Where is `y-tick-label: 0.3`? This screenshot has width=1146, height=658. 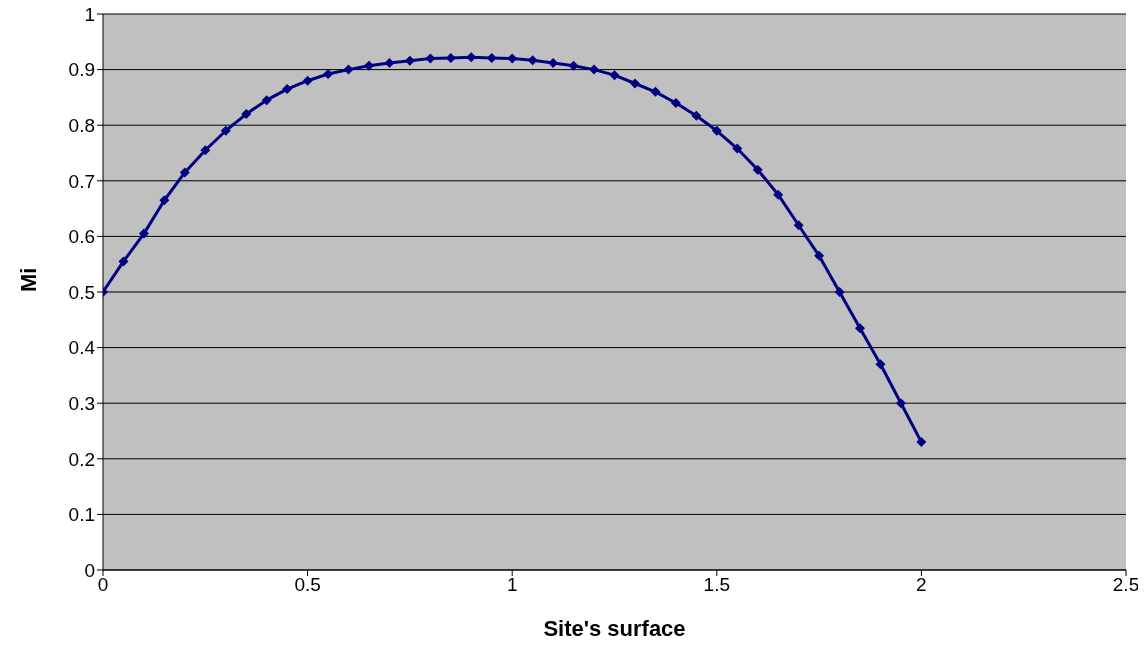 y-tick-label: 0.3 is located at coordinates (81, 403).